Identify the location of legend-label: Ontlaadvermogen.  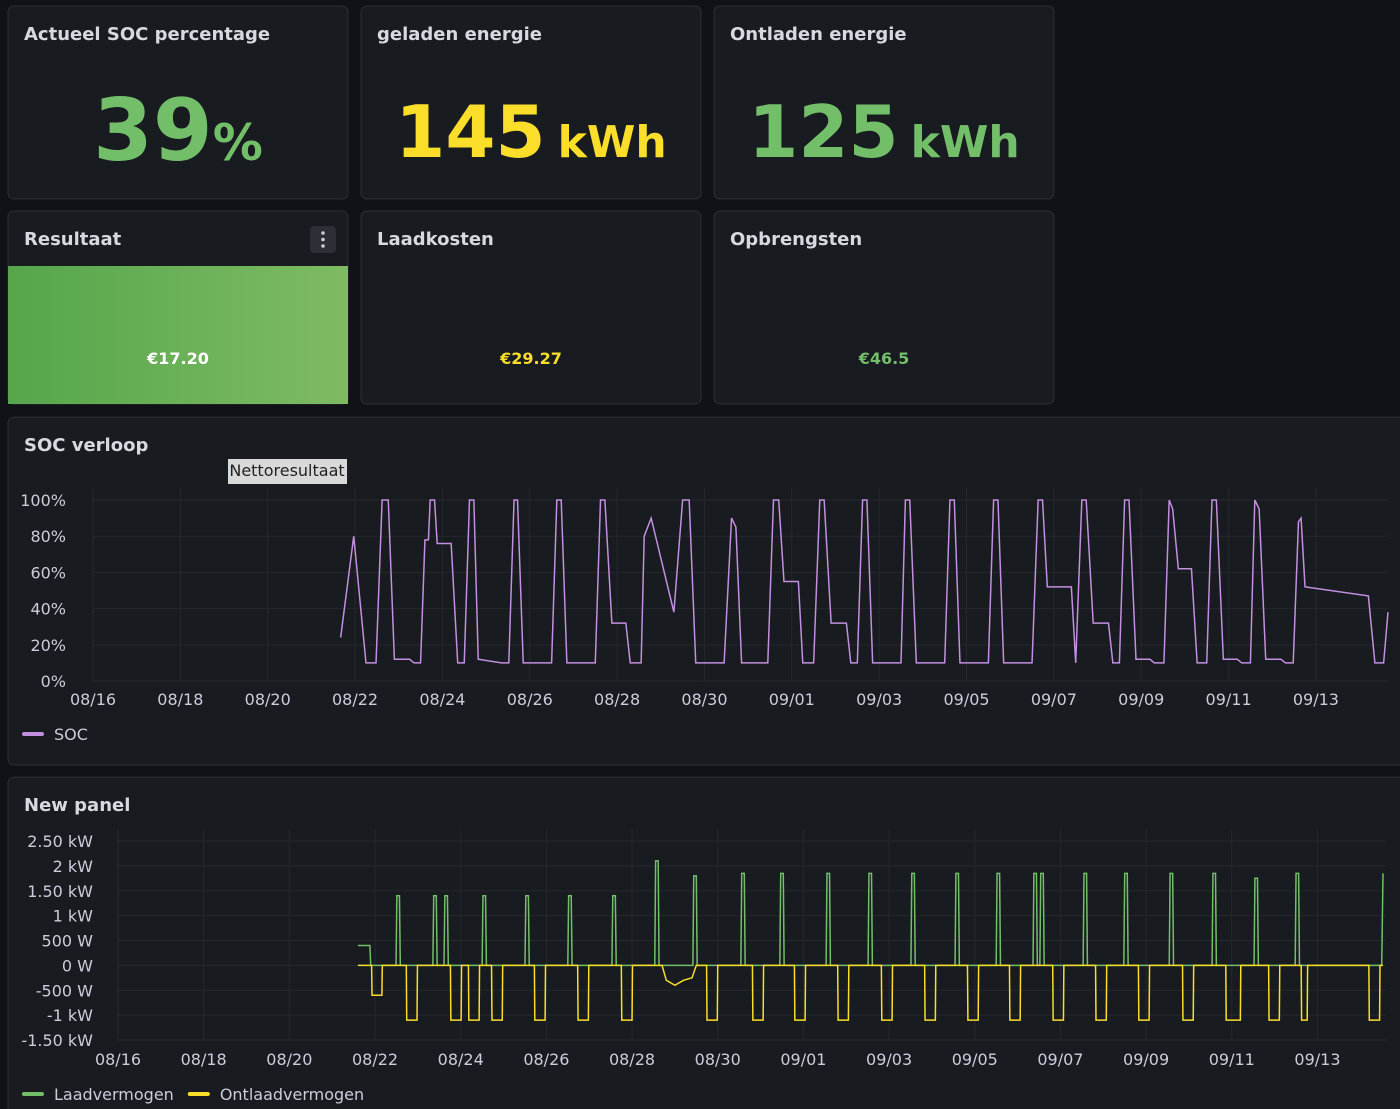
(292, 1094).